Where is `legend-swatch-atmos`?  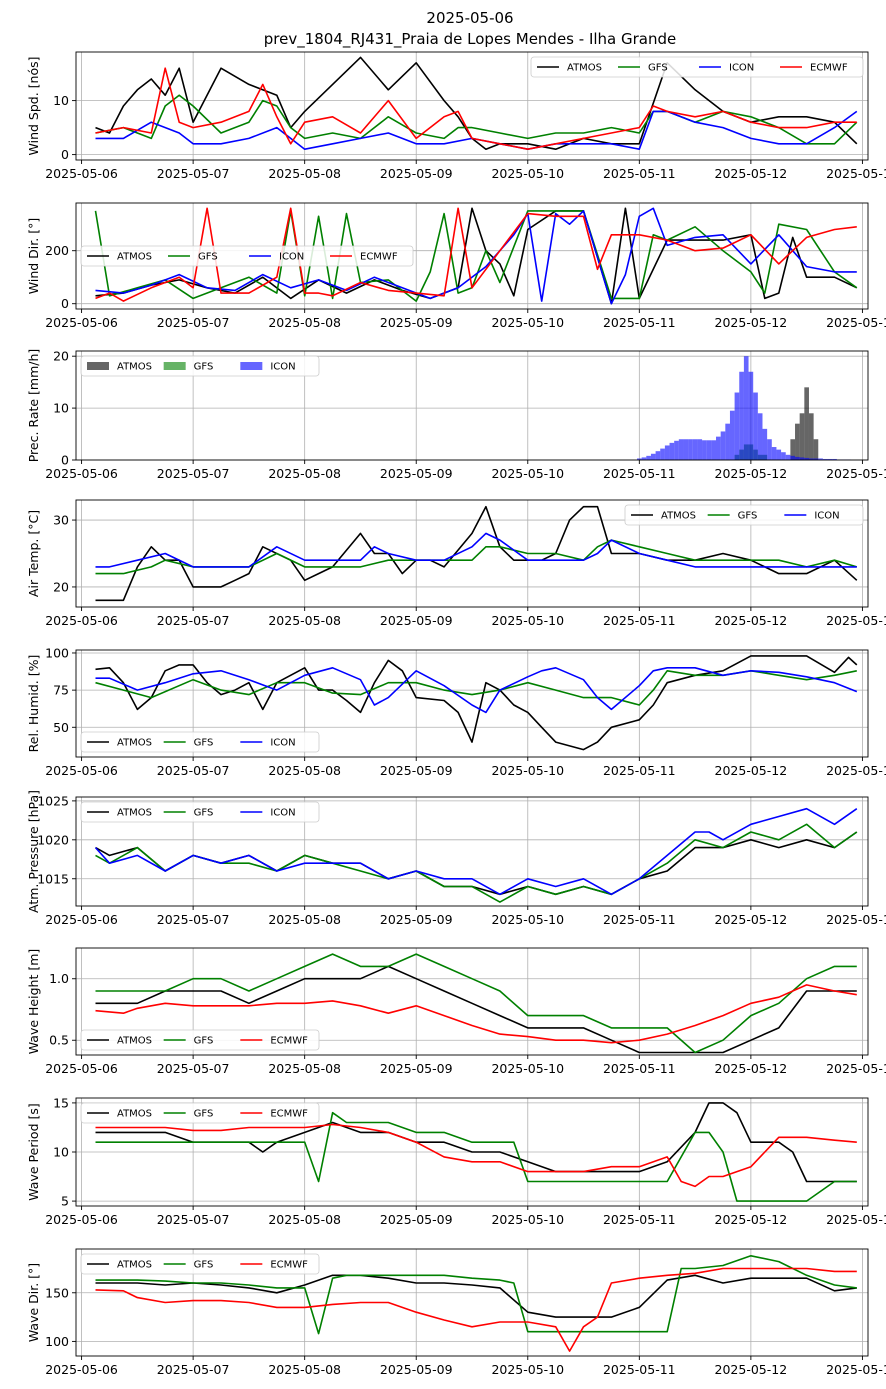
legend-swatch-atmos is located at coordinates (98, 366).